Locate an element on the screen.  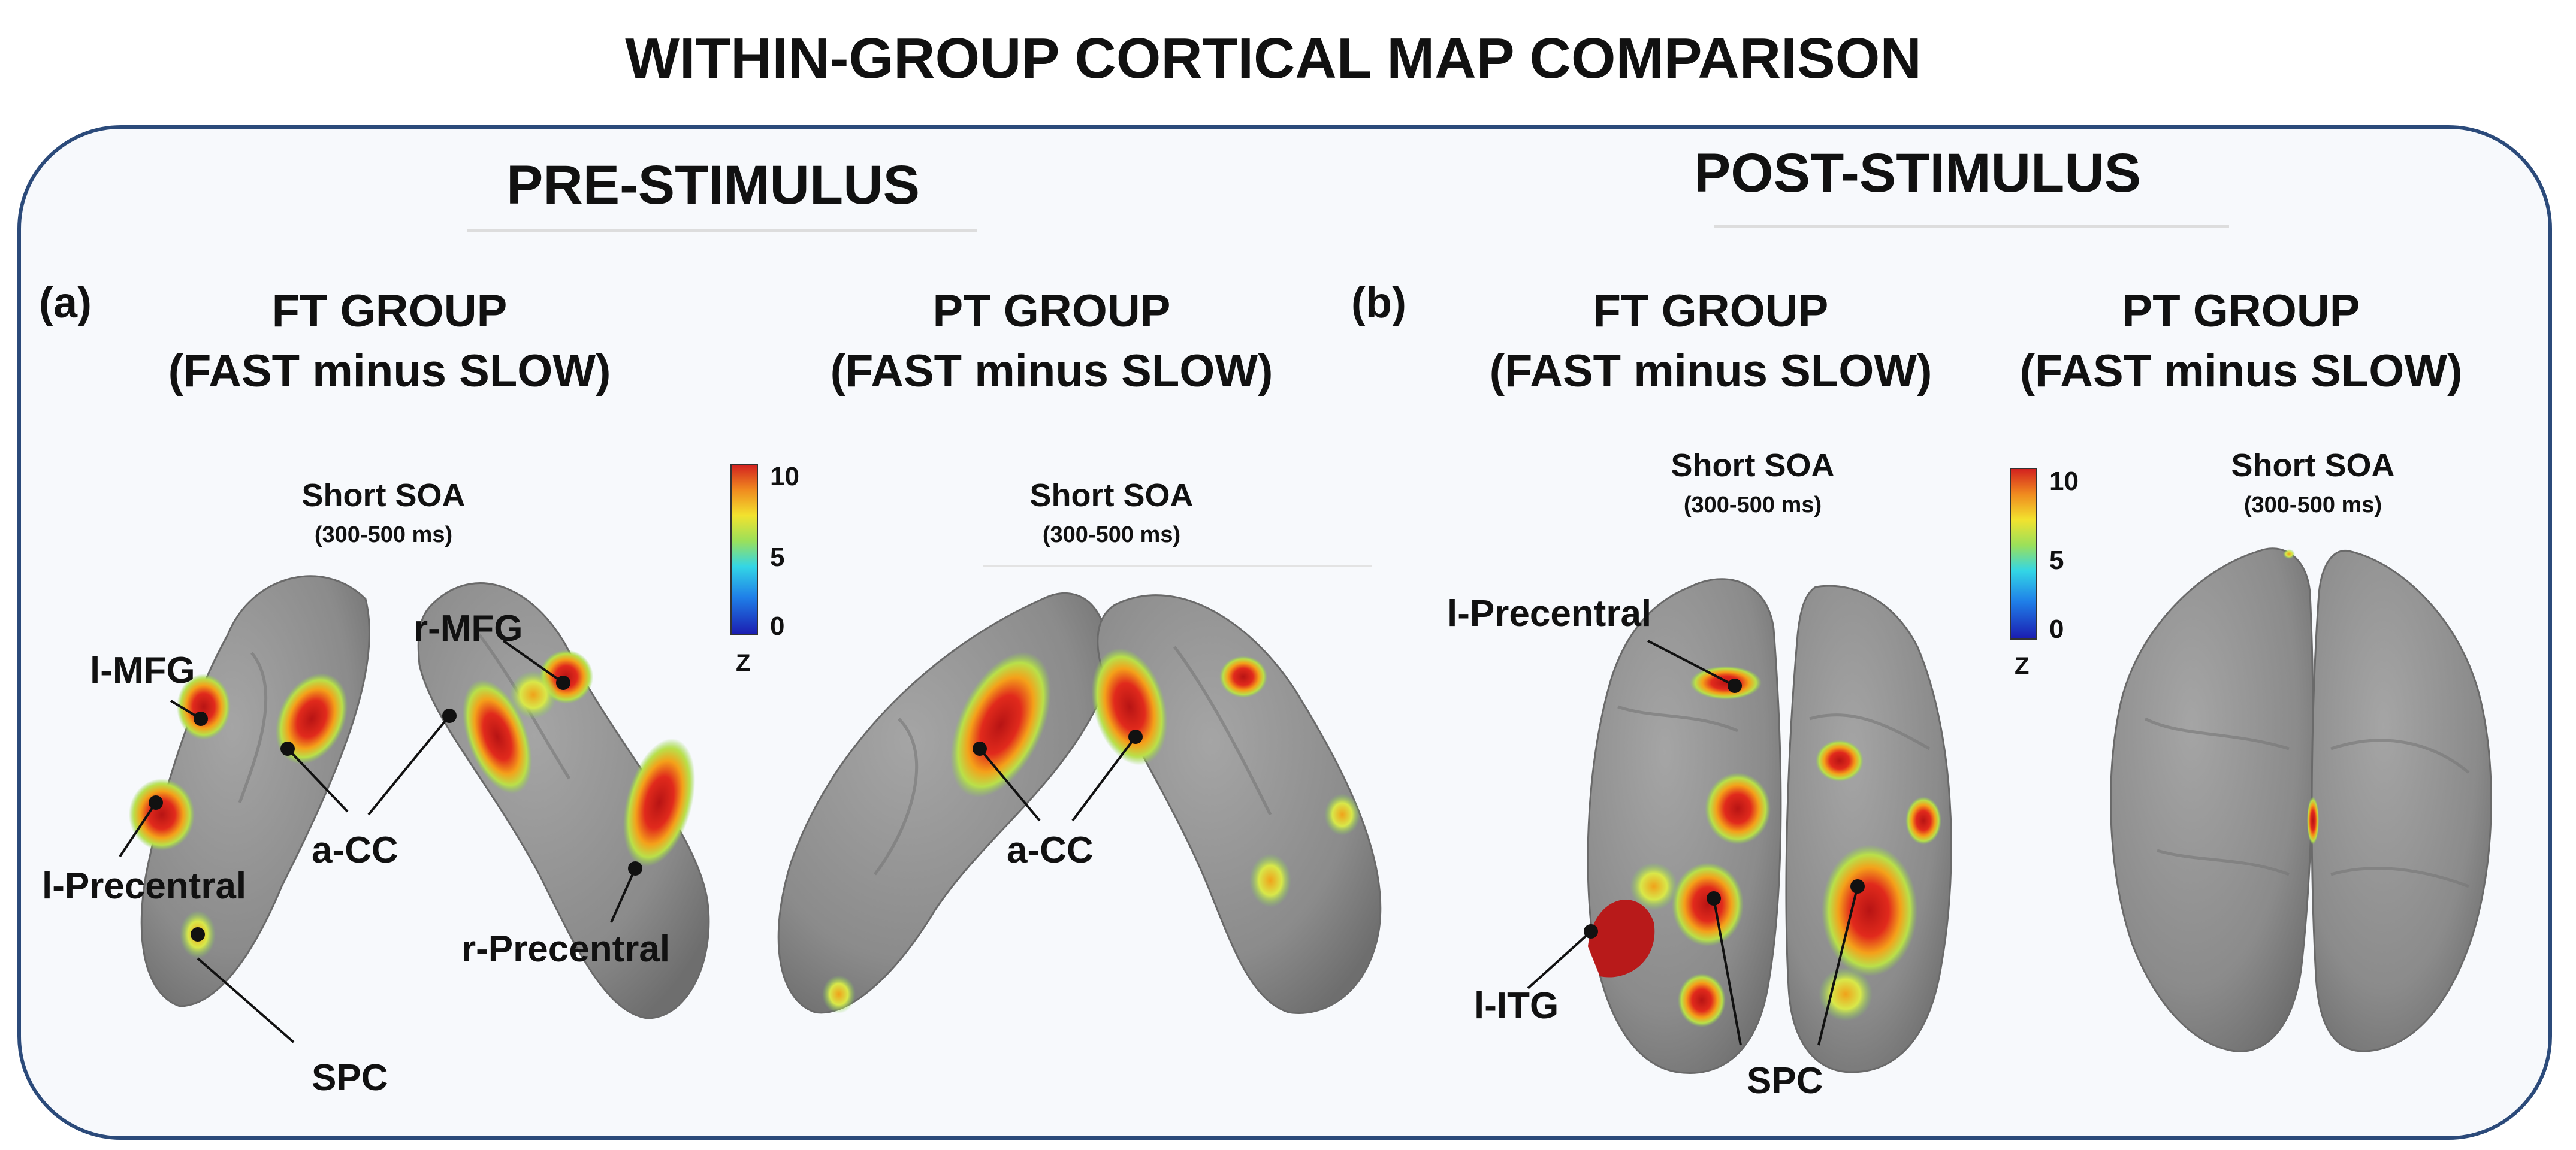
label-a-cc-ft: a-CC is located at coordinates (355, 850).